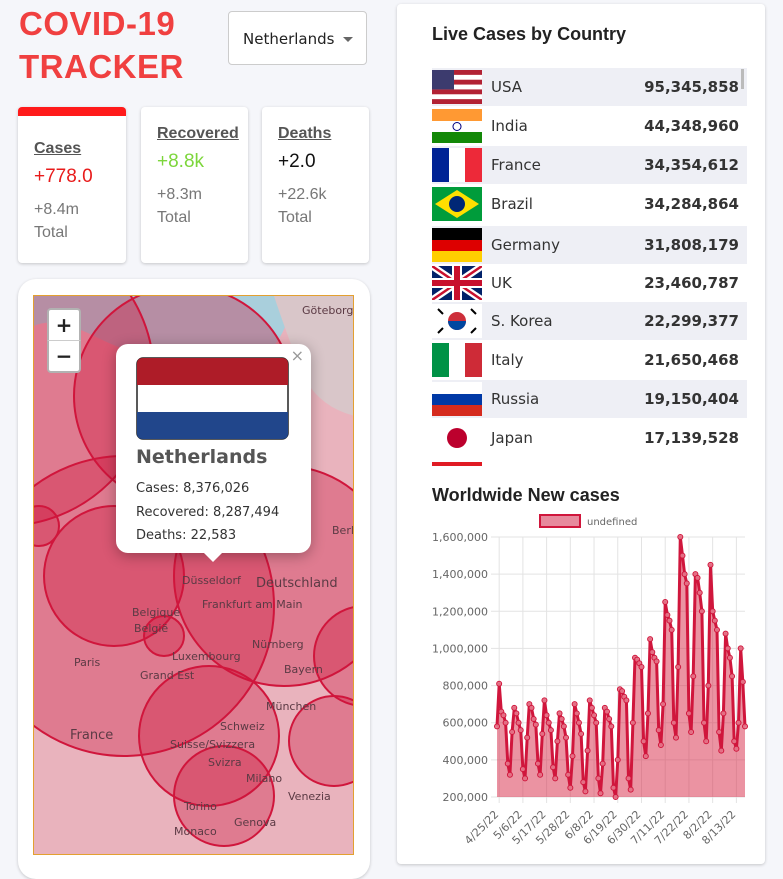 The height and width of the screenshot is (879, 783). Describe the element at coordinates (589, 245) in the screenshot. I see `table-row: Germany 31,808,179` at that location.